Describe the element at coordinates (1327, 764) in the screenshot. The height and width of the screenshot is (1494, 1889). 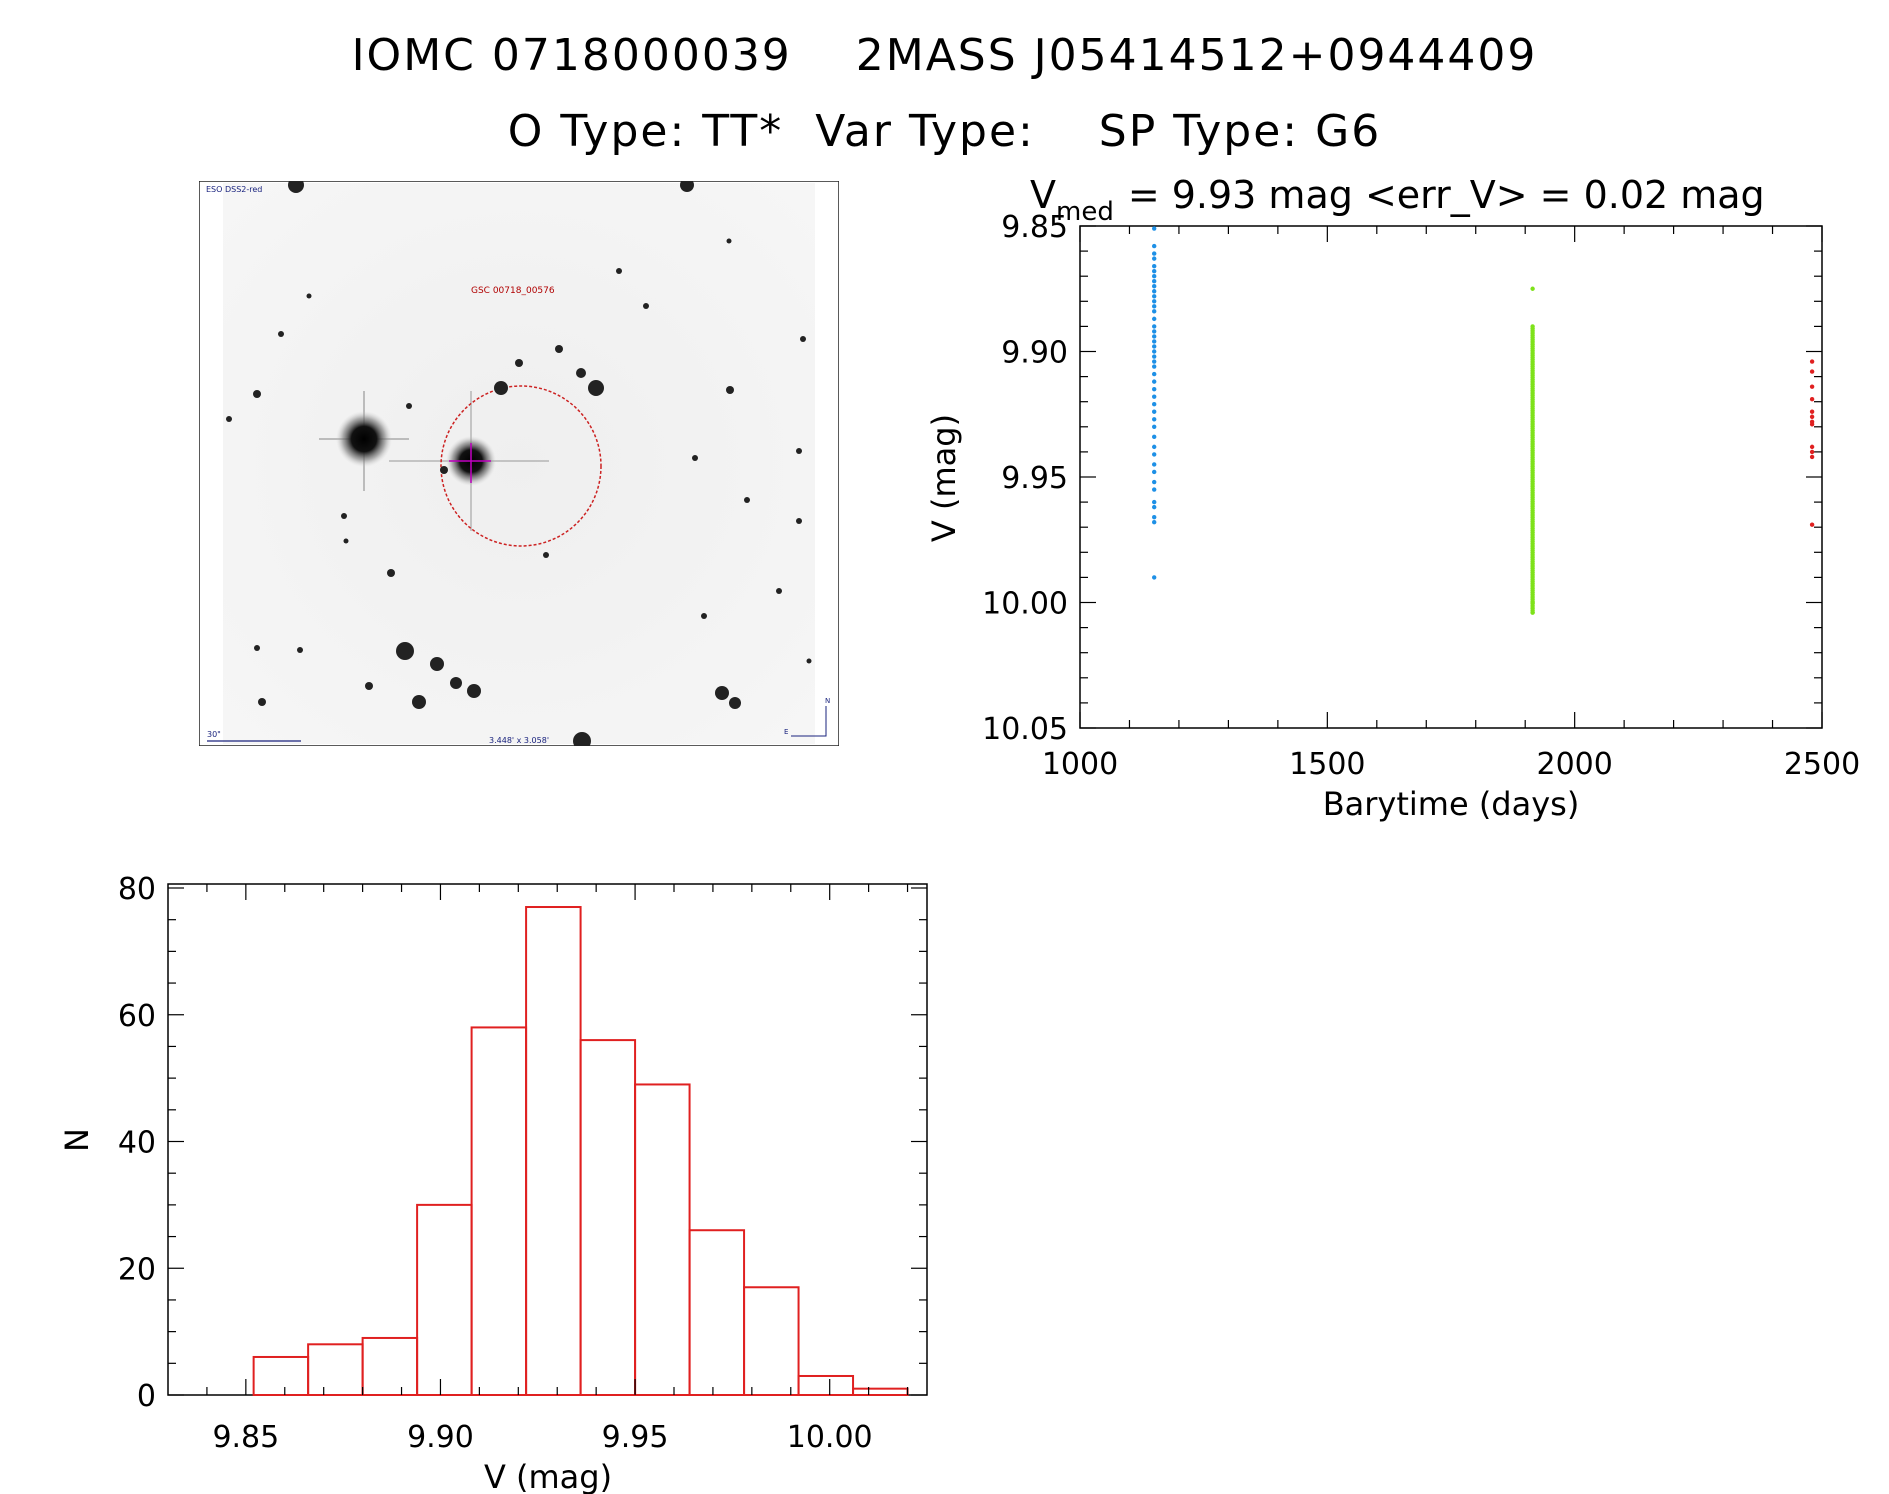
I see `x-tick-label: 1500` at that location.